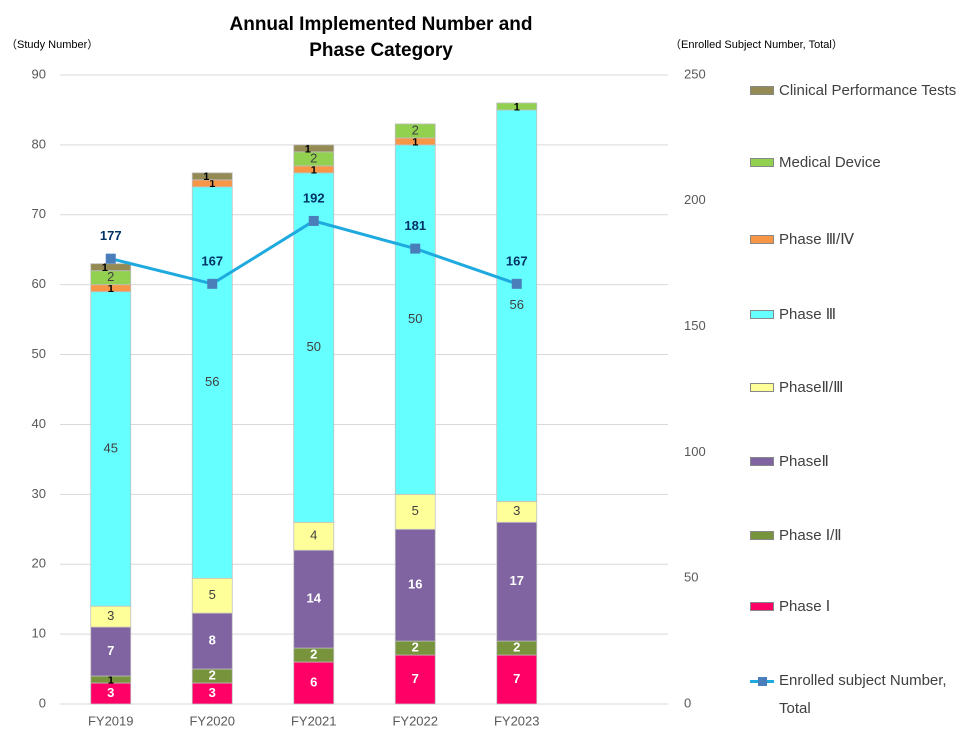 The height and width of the screenshot is (752, 970). Describe the element at coordinates (39, 213) in the screenshot. I see `y-tick-label: 70` at that location.